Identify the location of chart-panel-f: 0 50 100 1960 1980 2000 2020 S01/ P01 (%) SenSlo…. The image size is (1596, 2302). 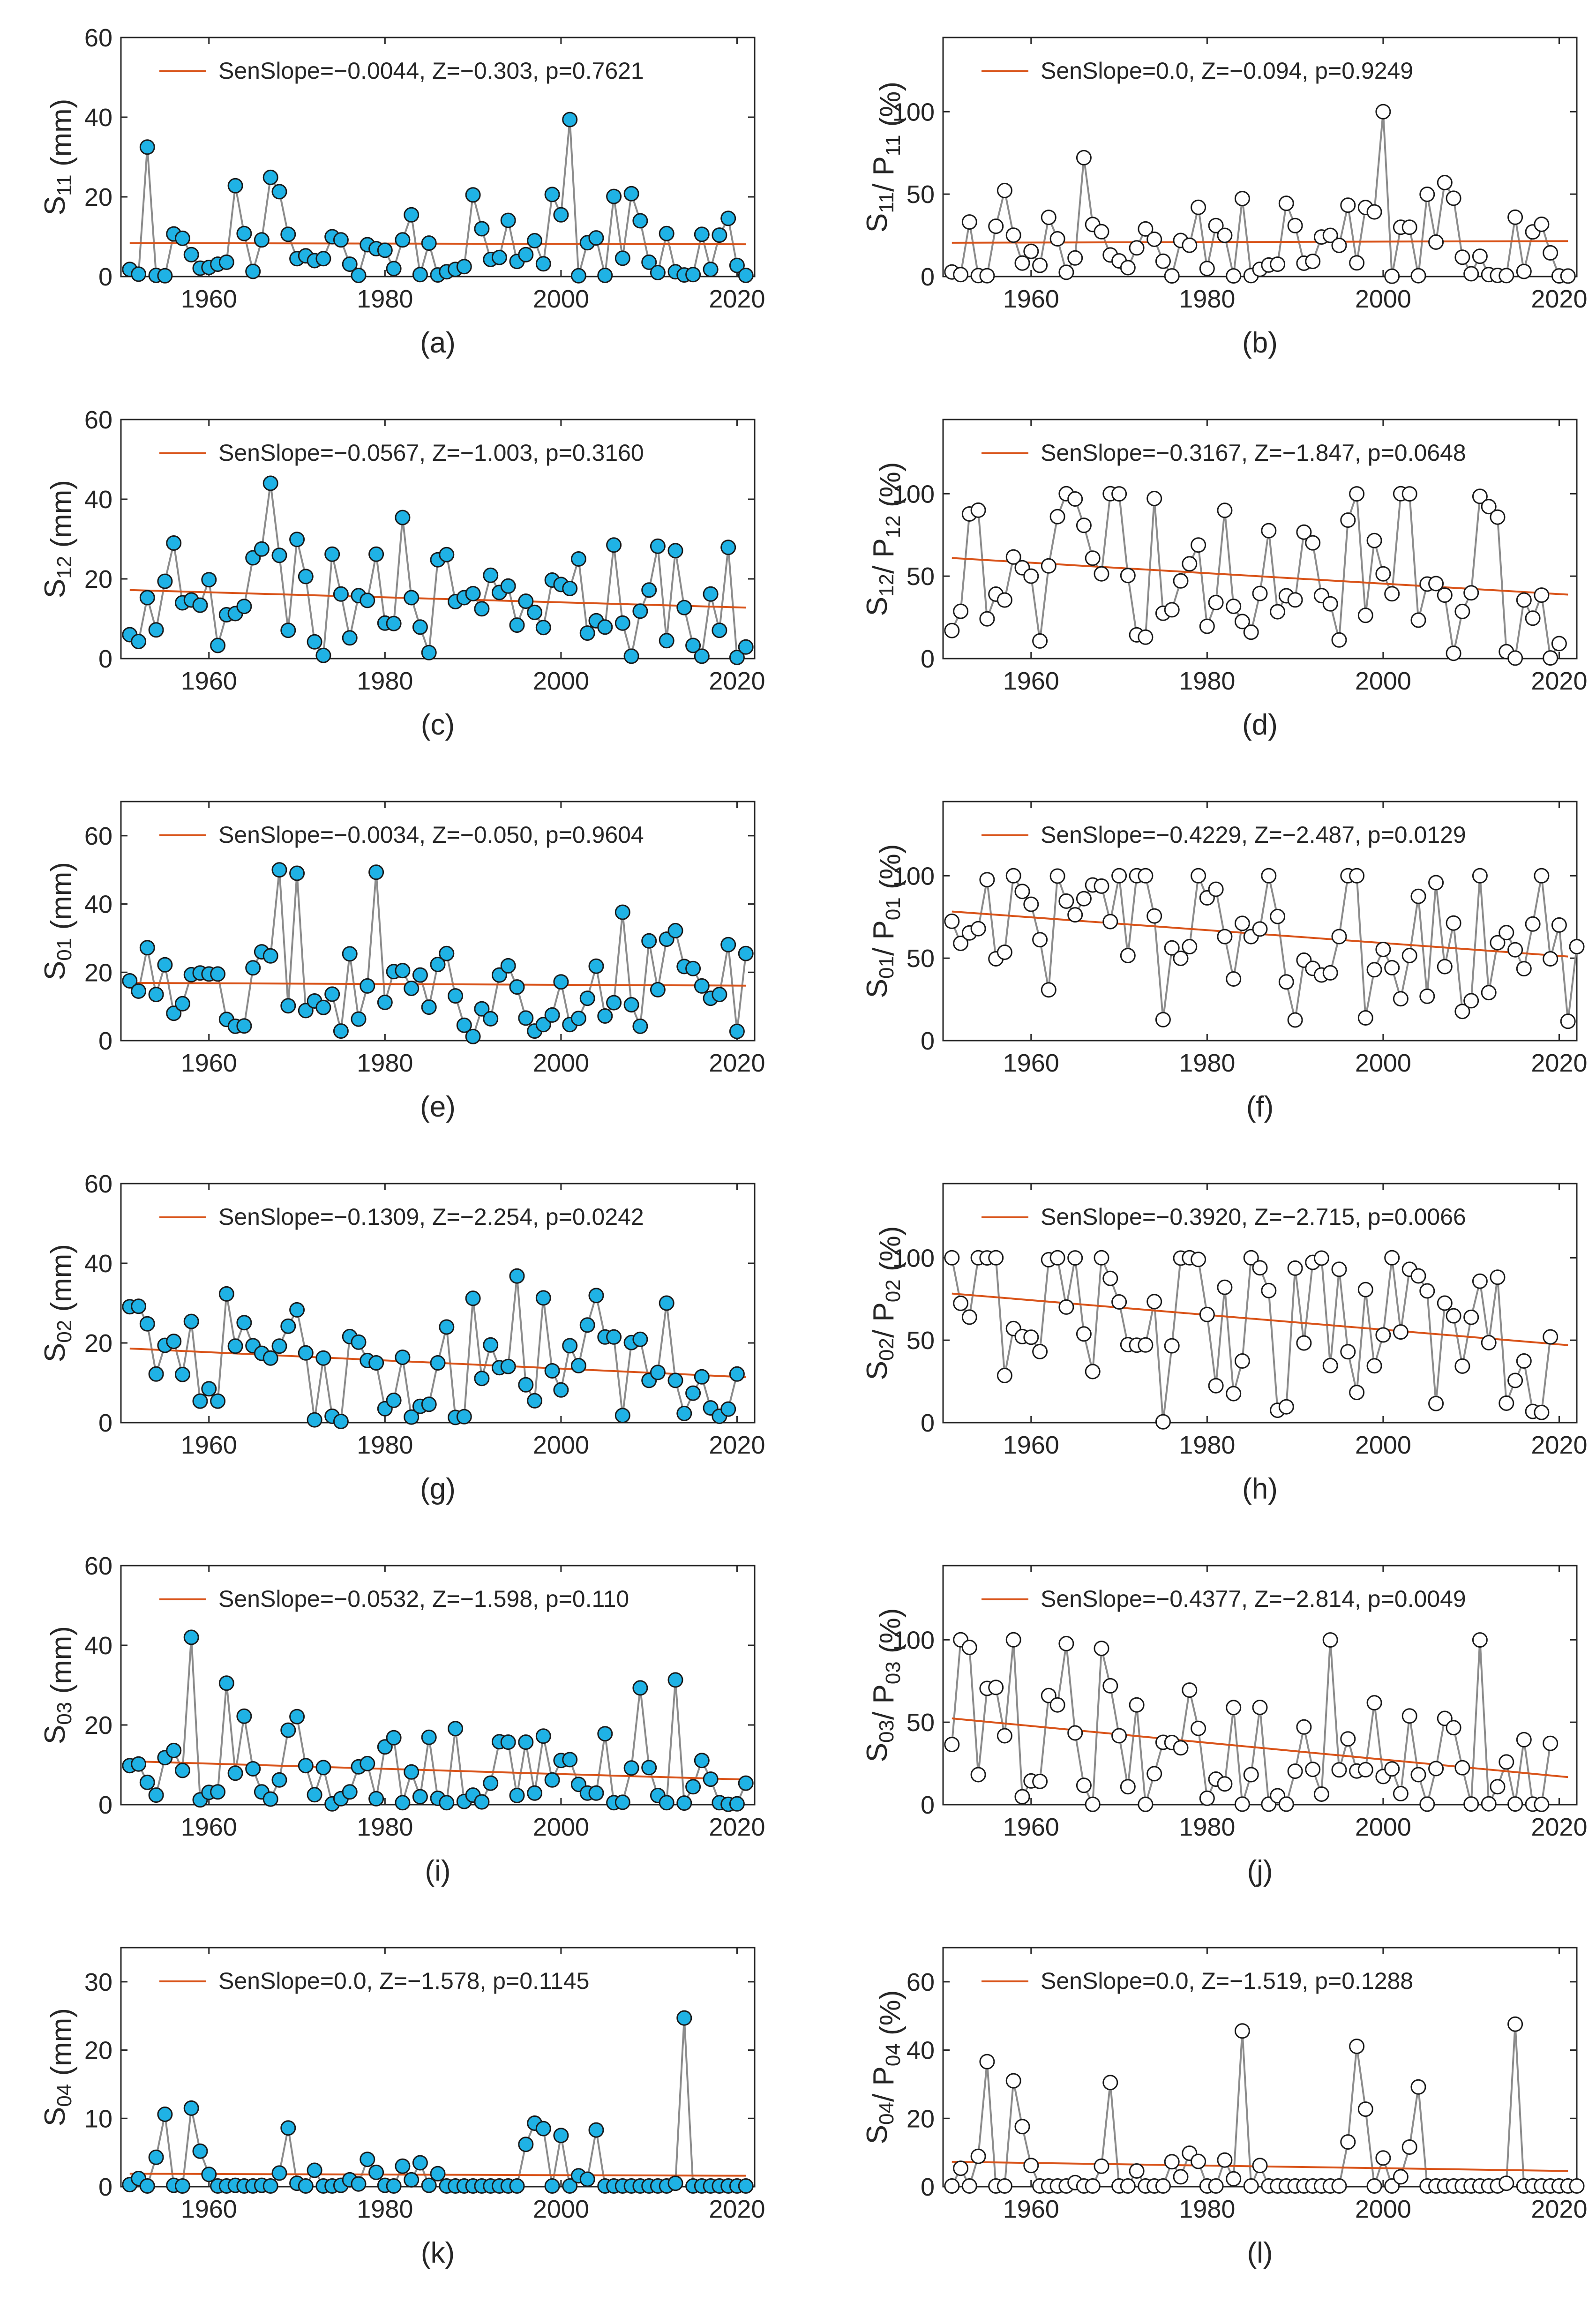
(1224, 962).